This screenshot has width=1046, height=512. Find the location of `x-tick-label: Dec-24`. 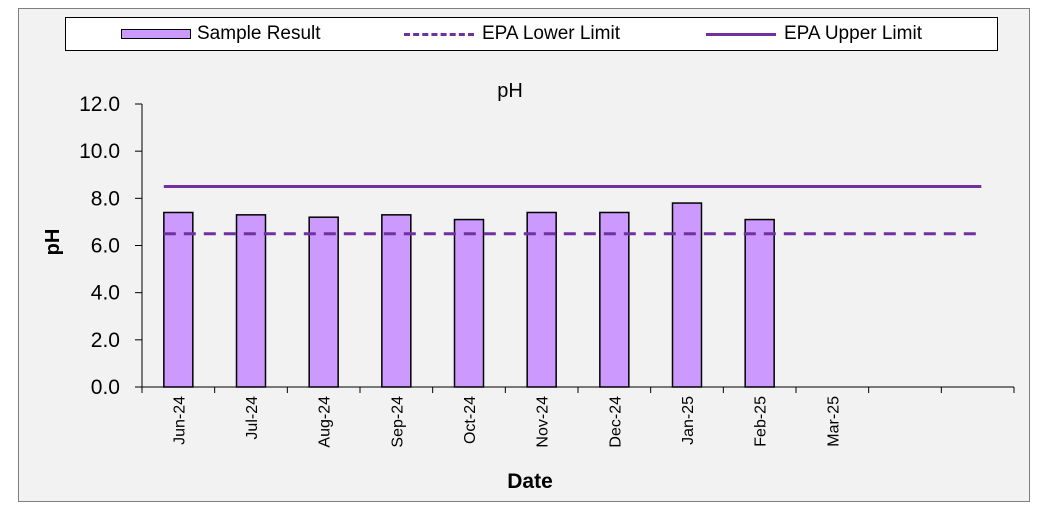

x-tick-label: Dec-24 is located at coordinates (615, 422).